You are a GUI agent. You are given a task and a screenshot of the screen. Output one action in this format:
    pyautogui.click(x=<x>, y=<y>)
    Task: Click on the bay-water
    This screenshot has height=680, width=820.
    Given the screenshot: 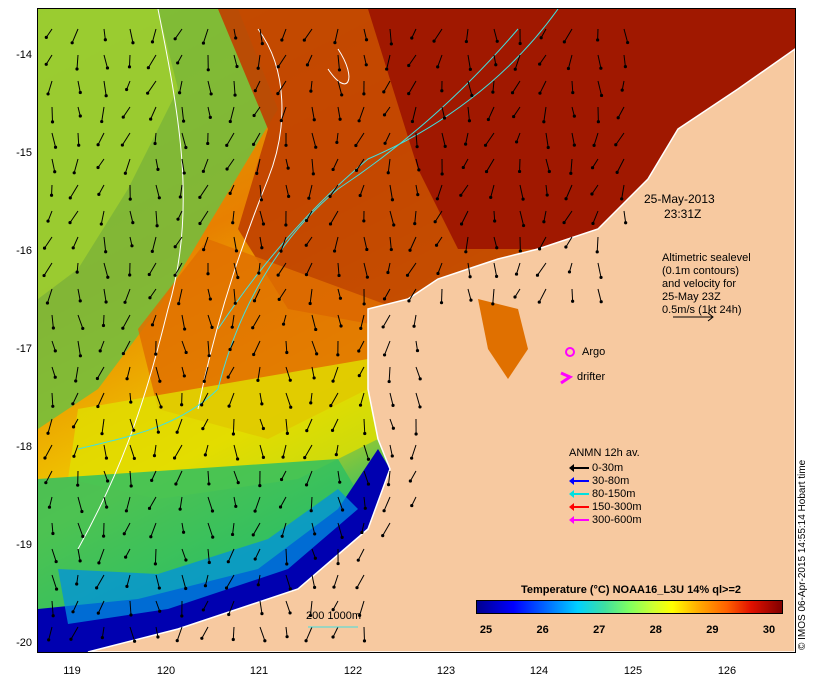 What is the action you would take?
    pyautogui.click(x=503, y=339)
    